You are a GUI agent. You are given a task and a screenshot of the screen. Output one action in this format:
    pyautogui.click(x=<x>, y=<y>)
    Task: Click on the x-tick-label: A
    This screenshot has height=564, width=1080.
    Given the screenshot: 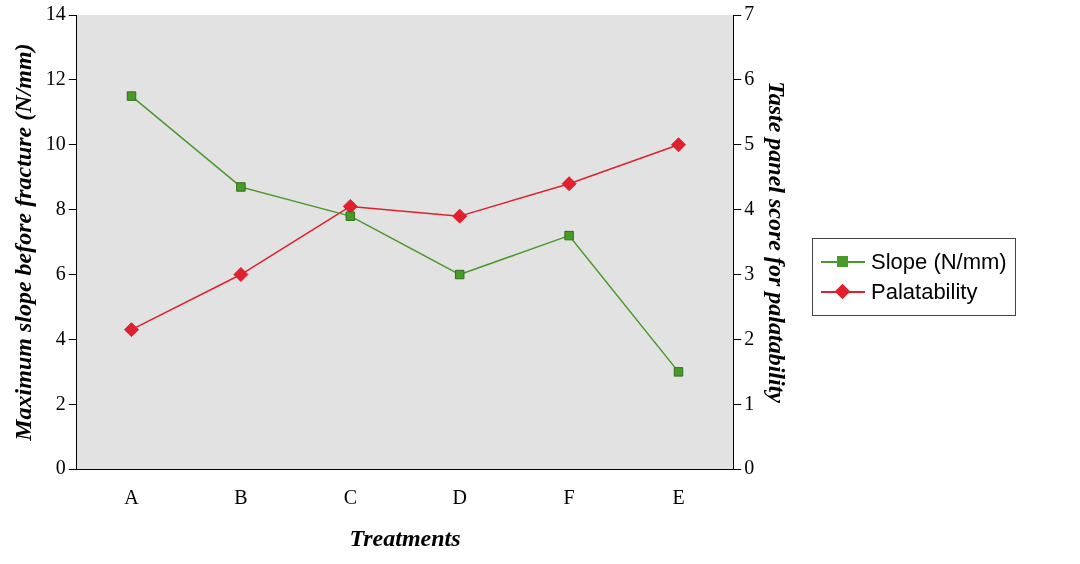 What is the action you would take?
    pyautogui.click(x=132, y=497)
    